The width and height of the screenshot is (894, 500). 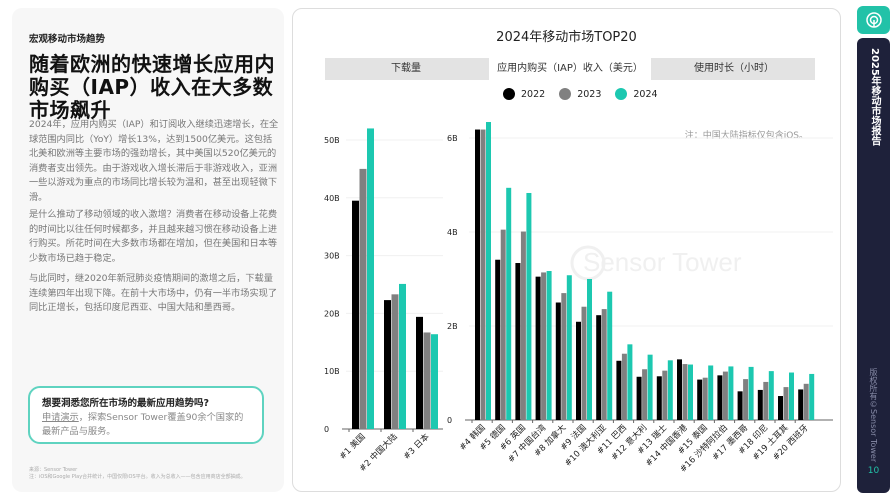 I want to click on chart-title: 2024年移动市场TOP20, so click(x=566, y=37).